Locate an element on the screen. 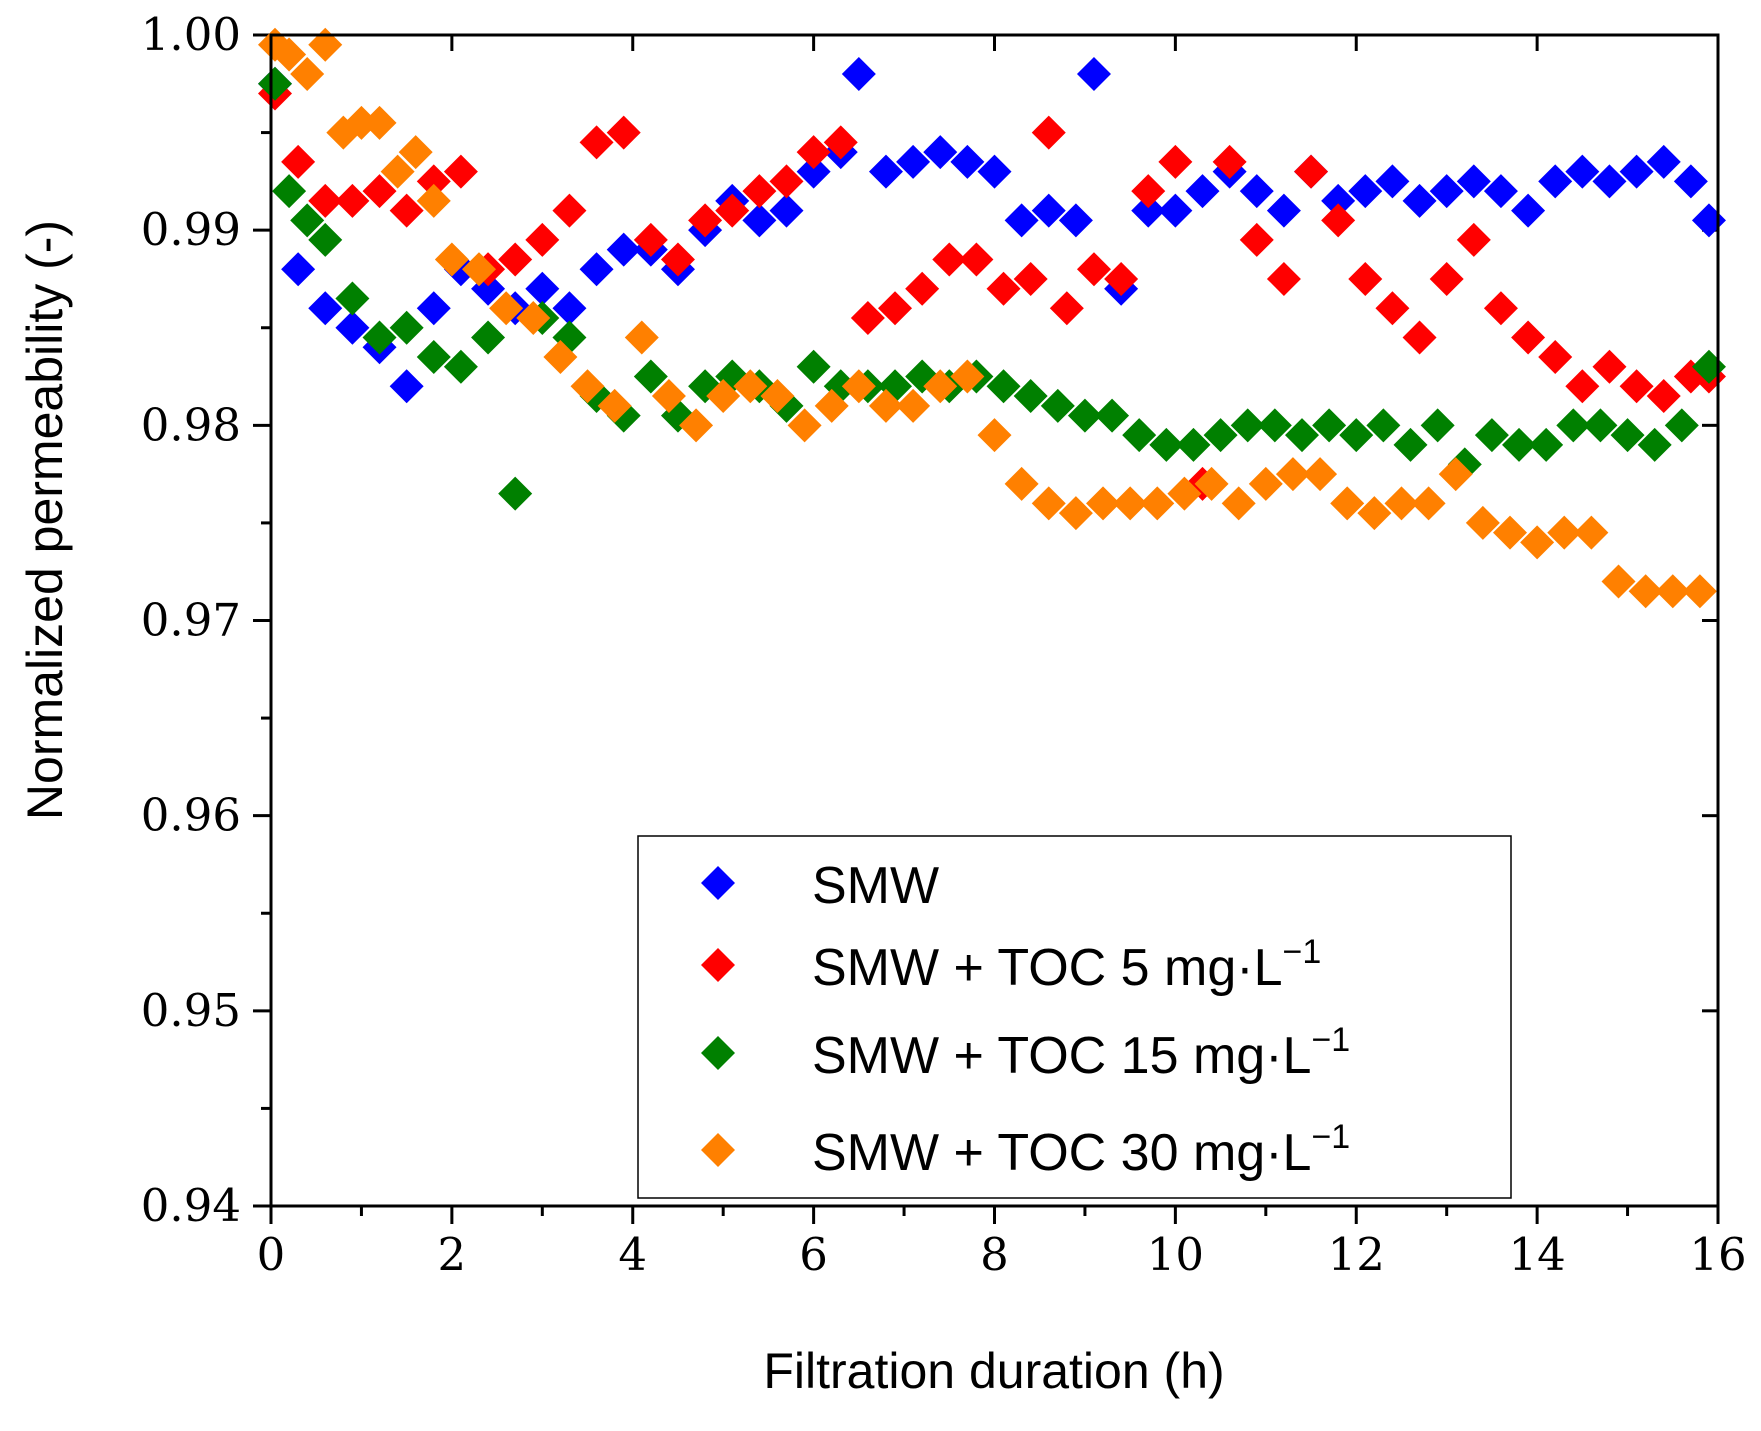 Image resolution: width=1761 pixels, height=1431 pixels. x-tick-label: 0 is located at coordinates (271, 1254).